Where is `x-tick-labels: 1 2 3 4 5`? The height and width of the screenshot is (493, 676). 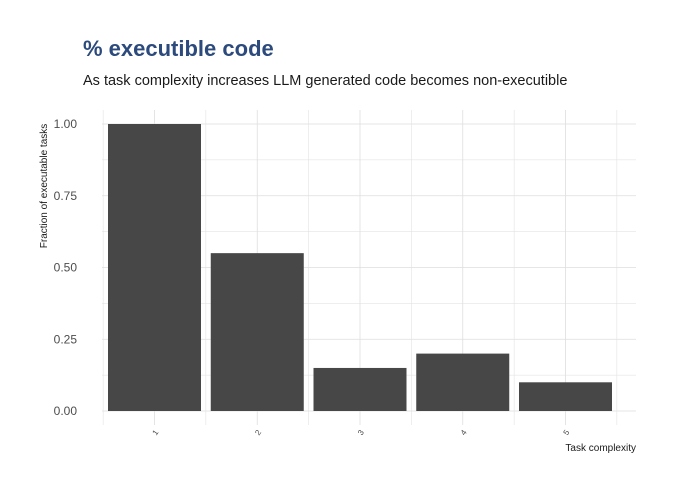 x-tick-labels: 1 2 3 4 5 is located at coordinates (360, 432).